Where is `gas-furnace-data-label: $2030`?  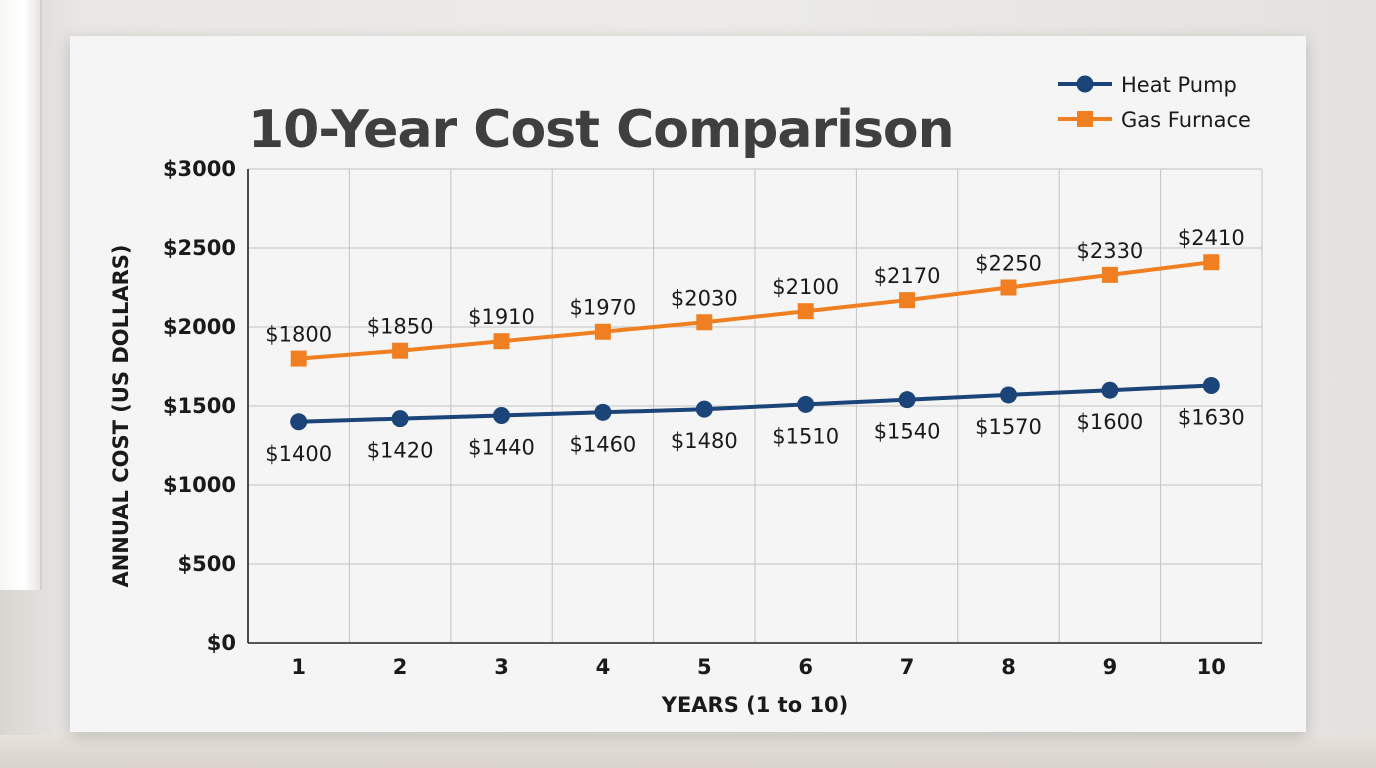
gas-furnace-data-label: $2030 is located at coordinates (704, 298).